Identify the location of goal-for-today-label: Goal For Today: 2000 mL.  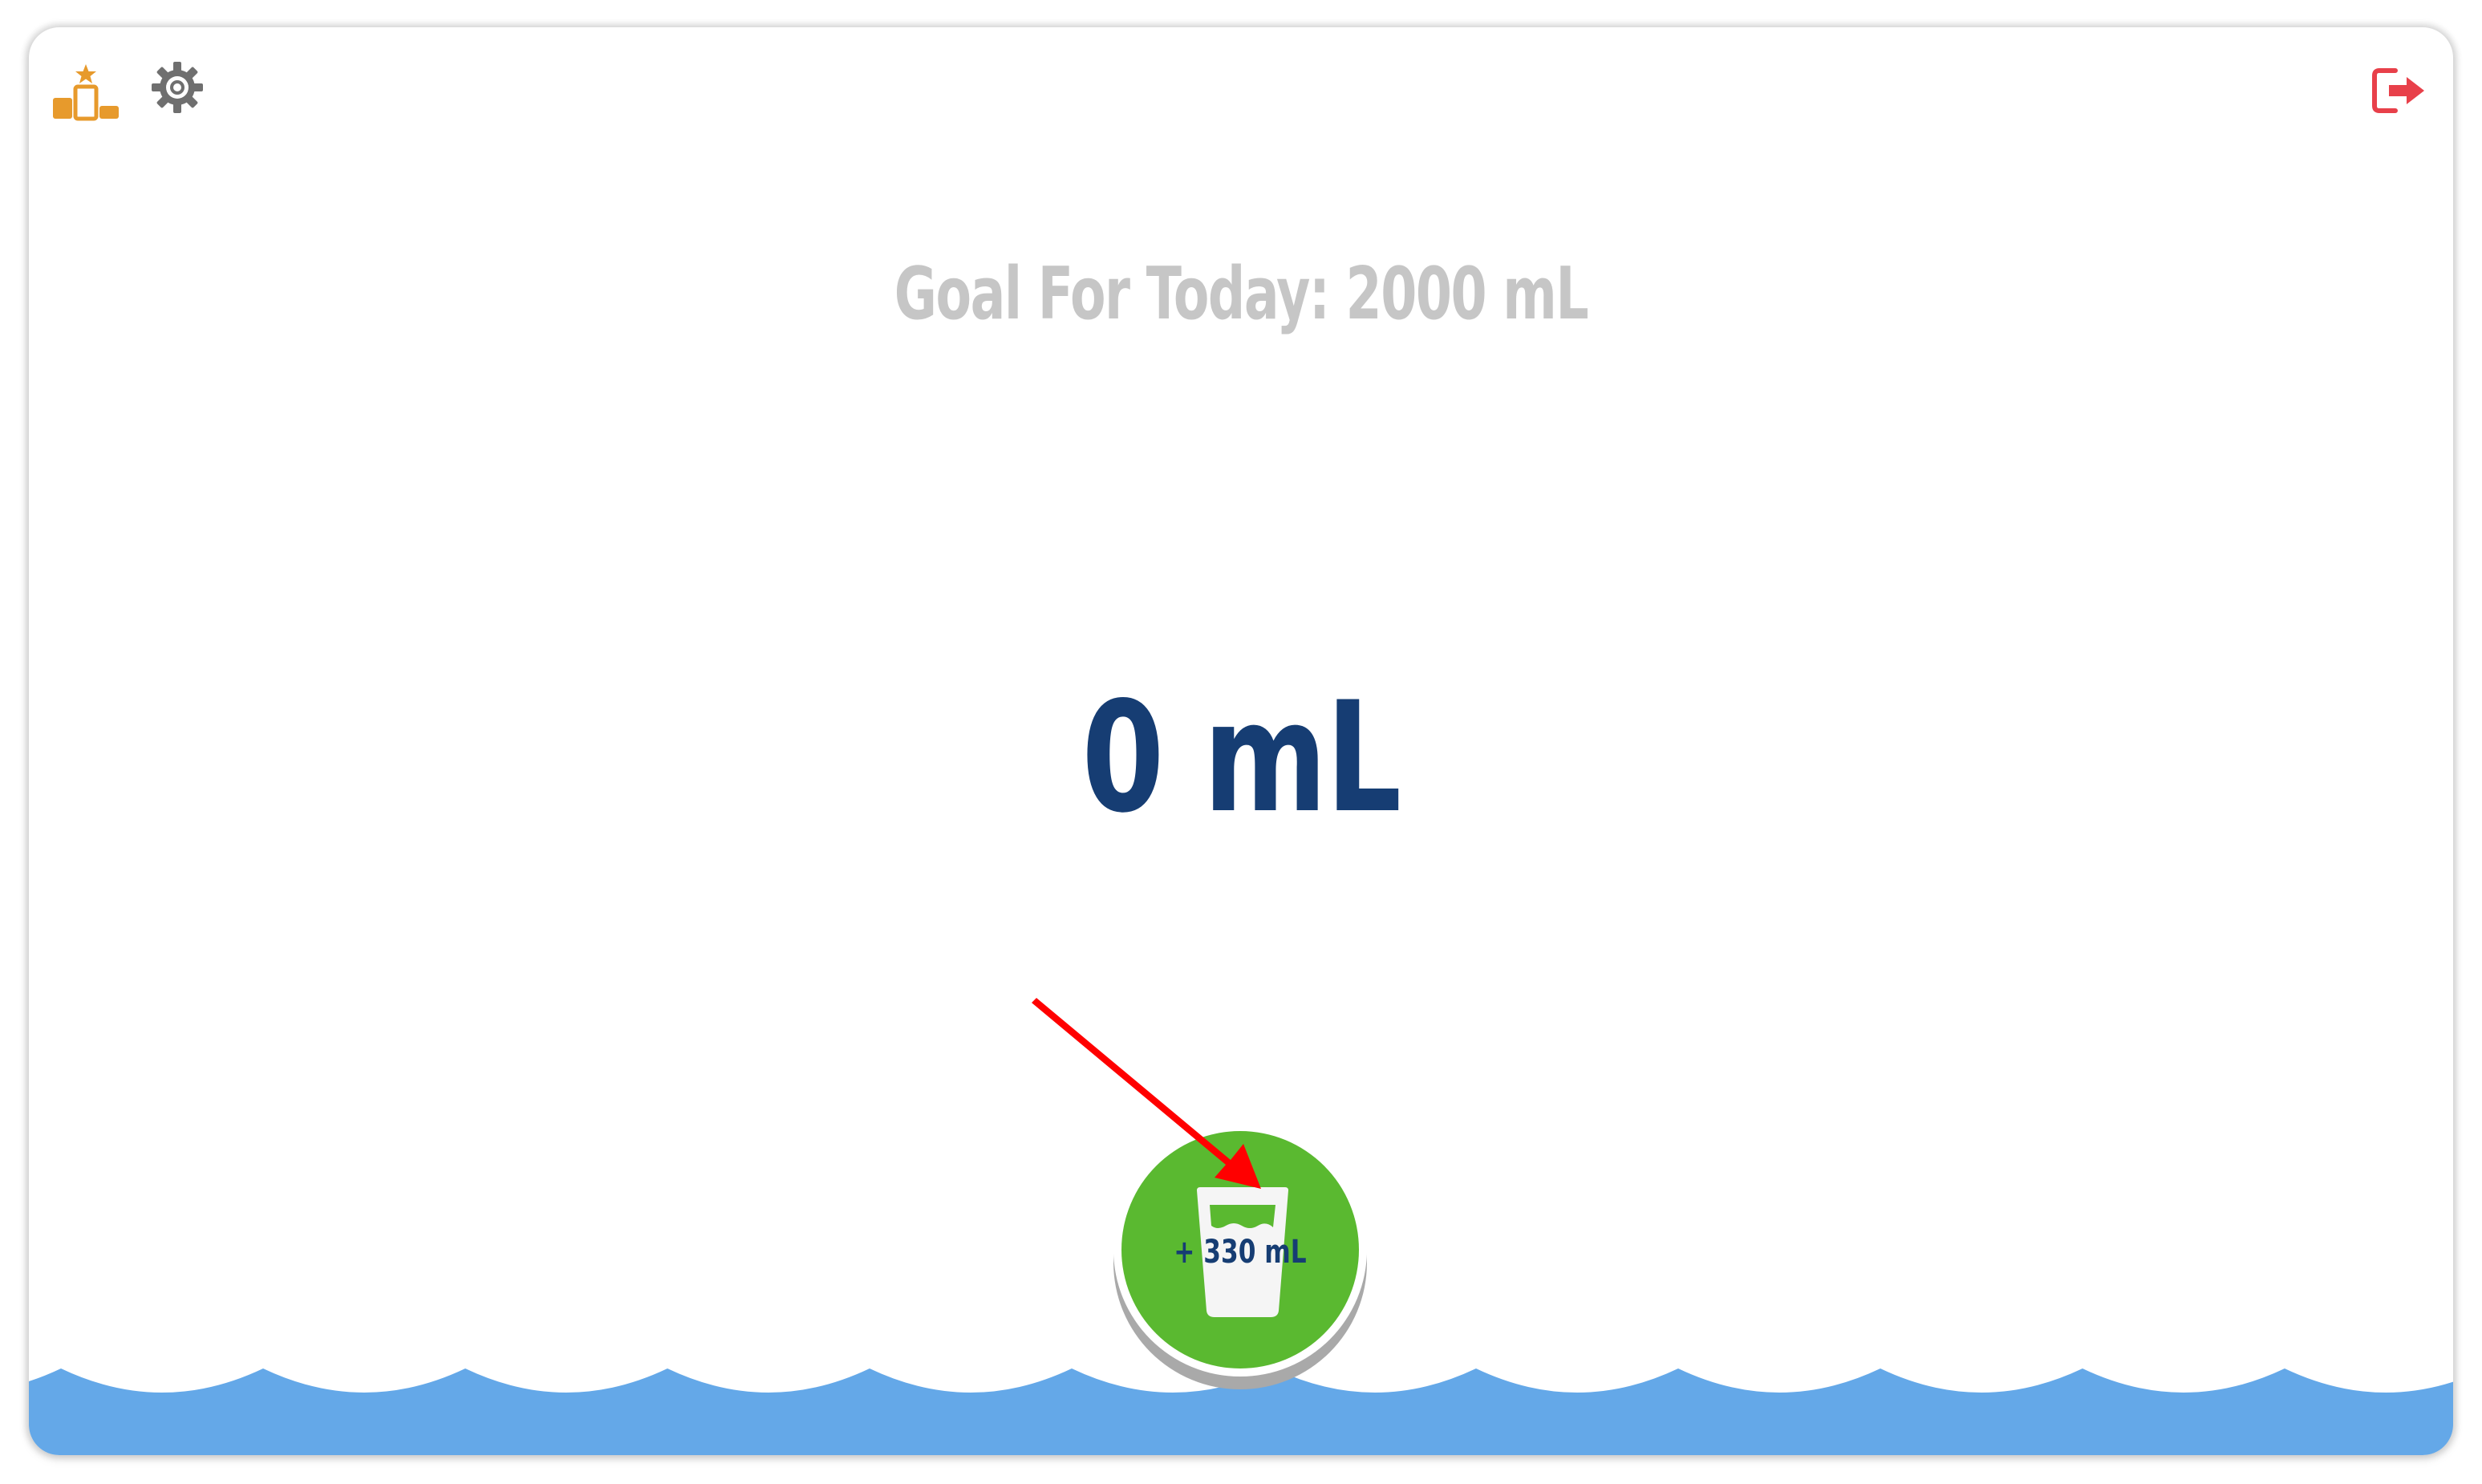
(1241, 294).